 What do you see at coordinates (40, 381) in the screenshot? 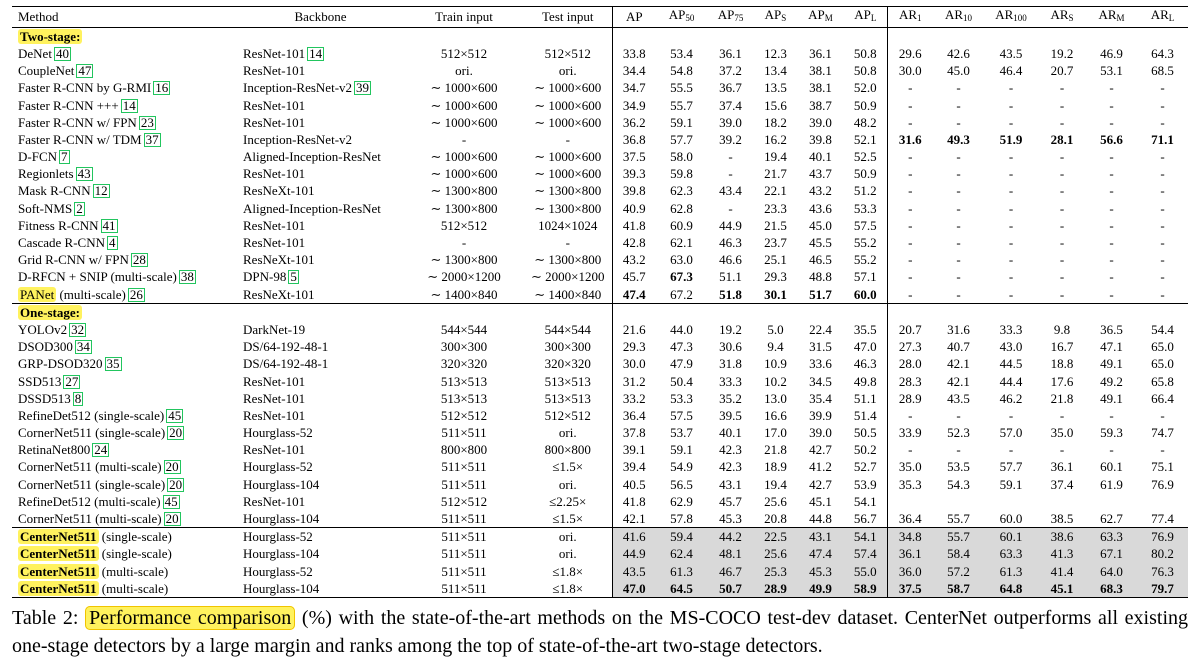
I see `method-name: SSD513` at bounding box center [40, 381].